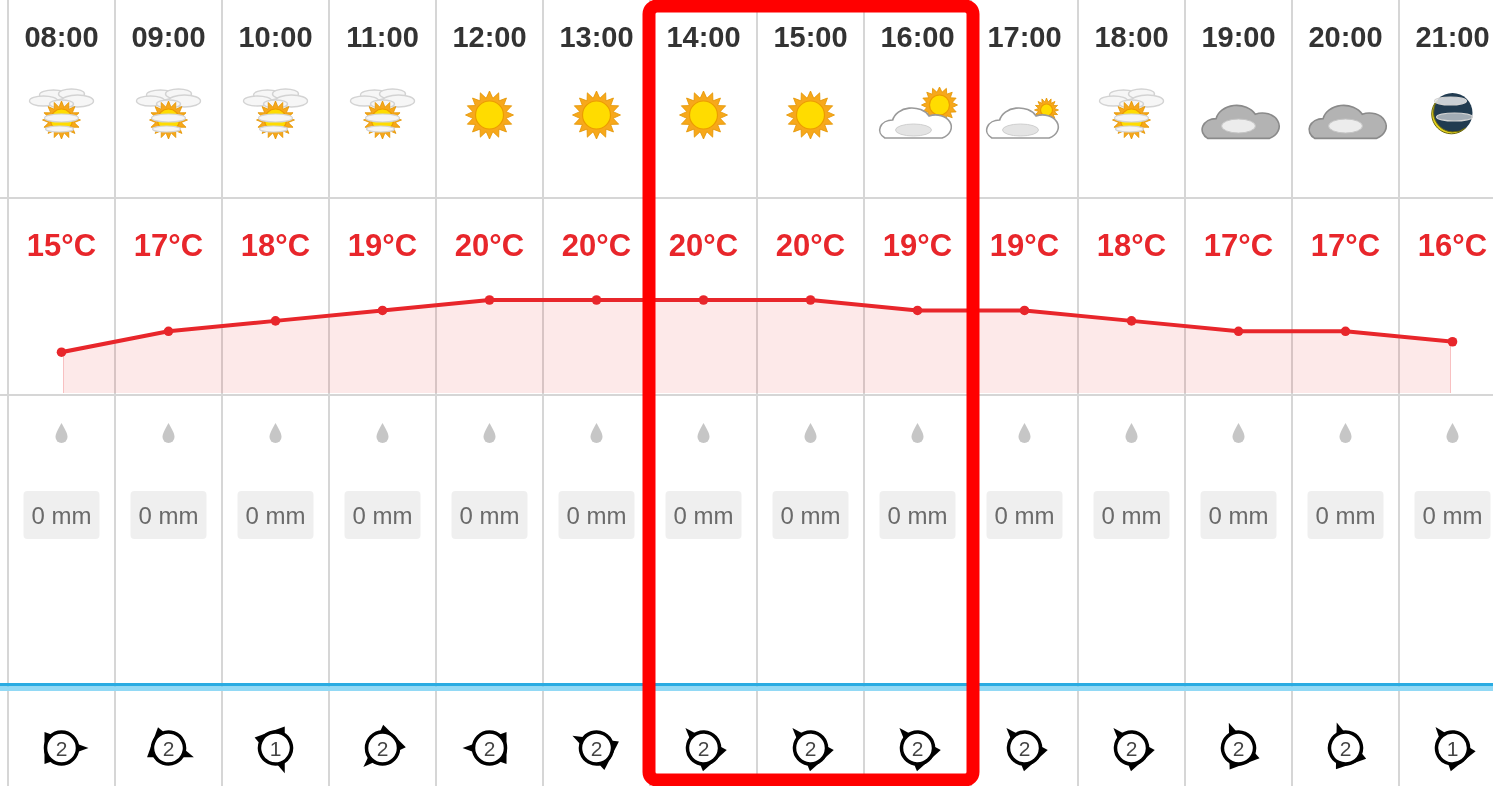 The width and height of the screenshot is (1493, 786). What do you see at coordinates (810, 37) in the screenshot?
I see `x-tick-label: 15:00` at bounding box center [810, 37].